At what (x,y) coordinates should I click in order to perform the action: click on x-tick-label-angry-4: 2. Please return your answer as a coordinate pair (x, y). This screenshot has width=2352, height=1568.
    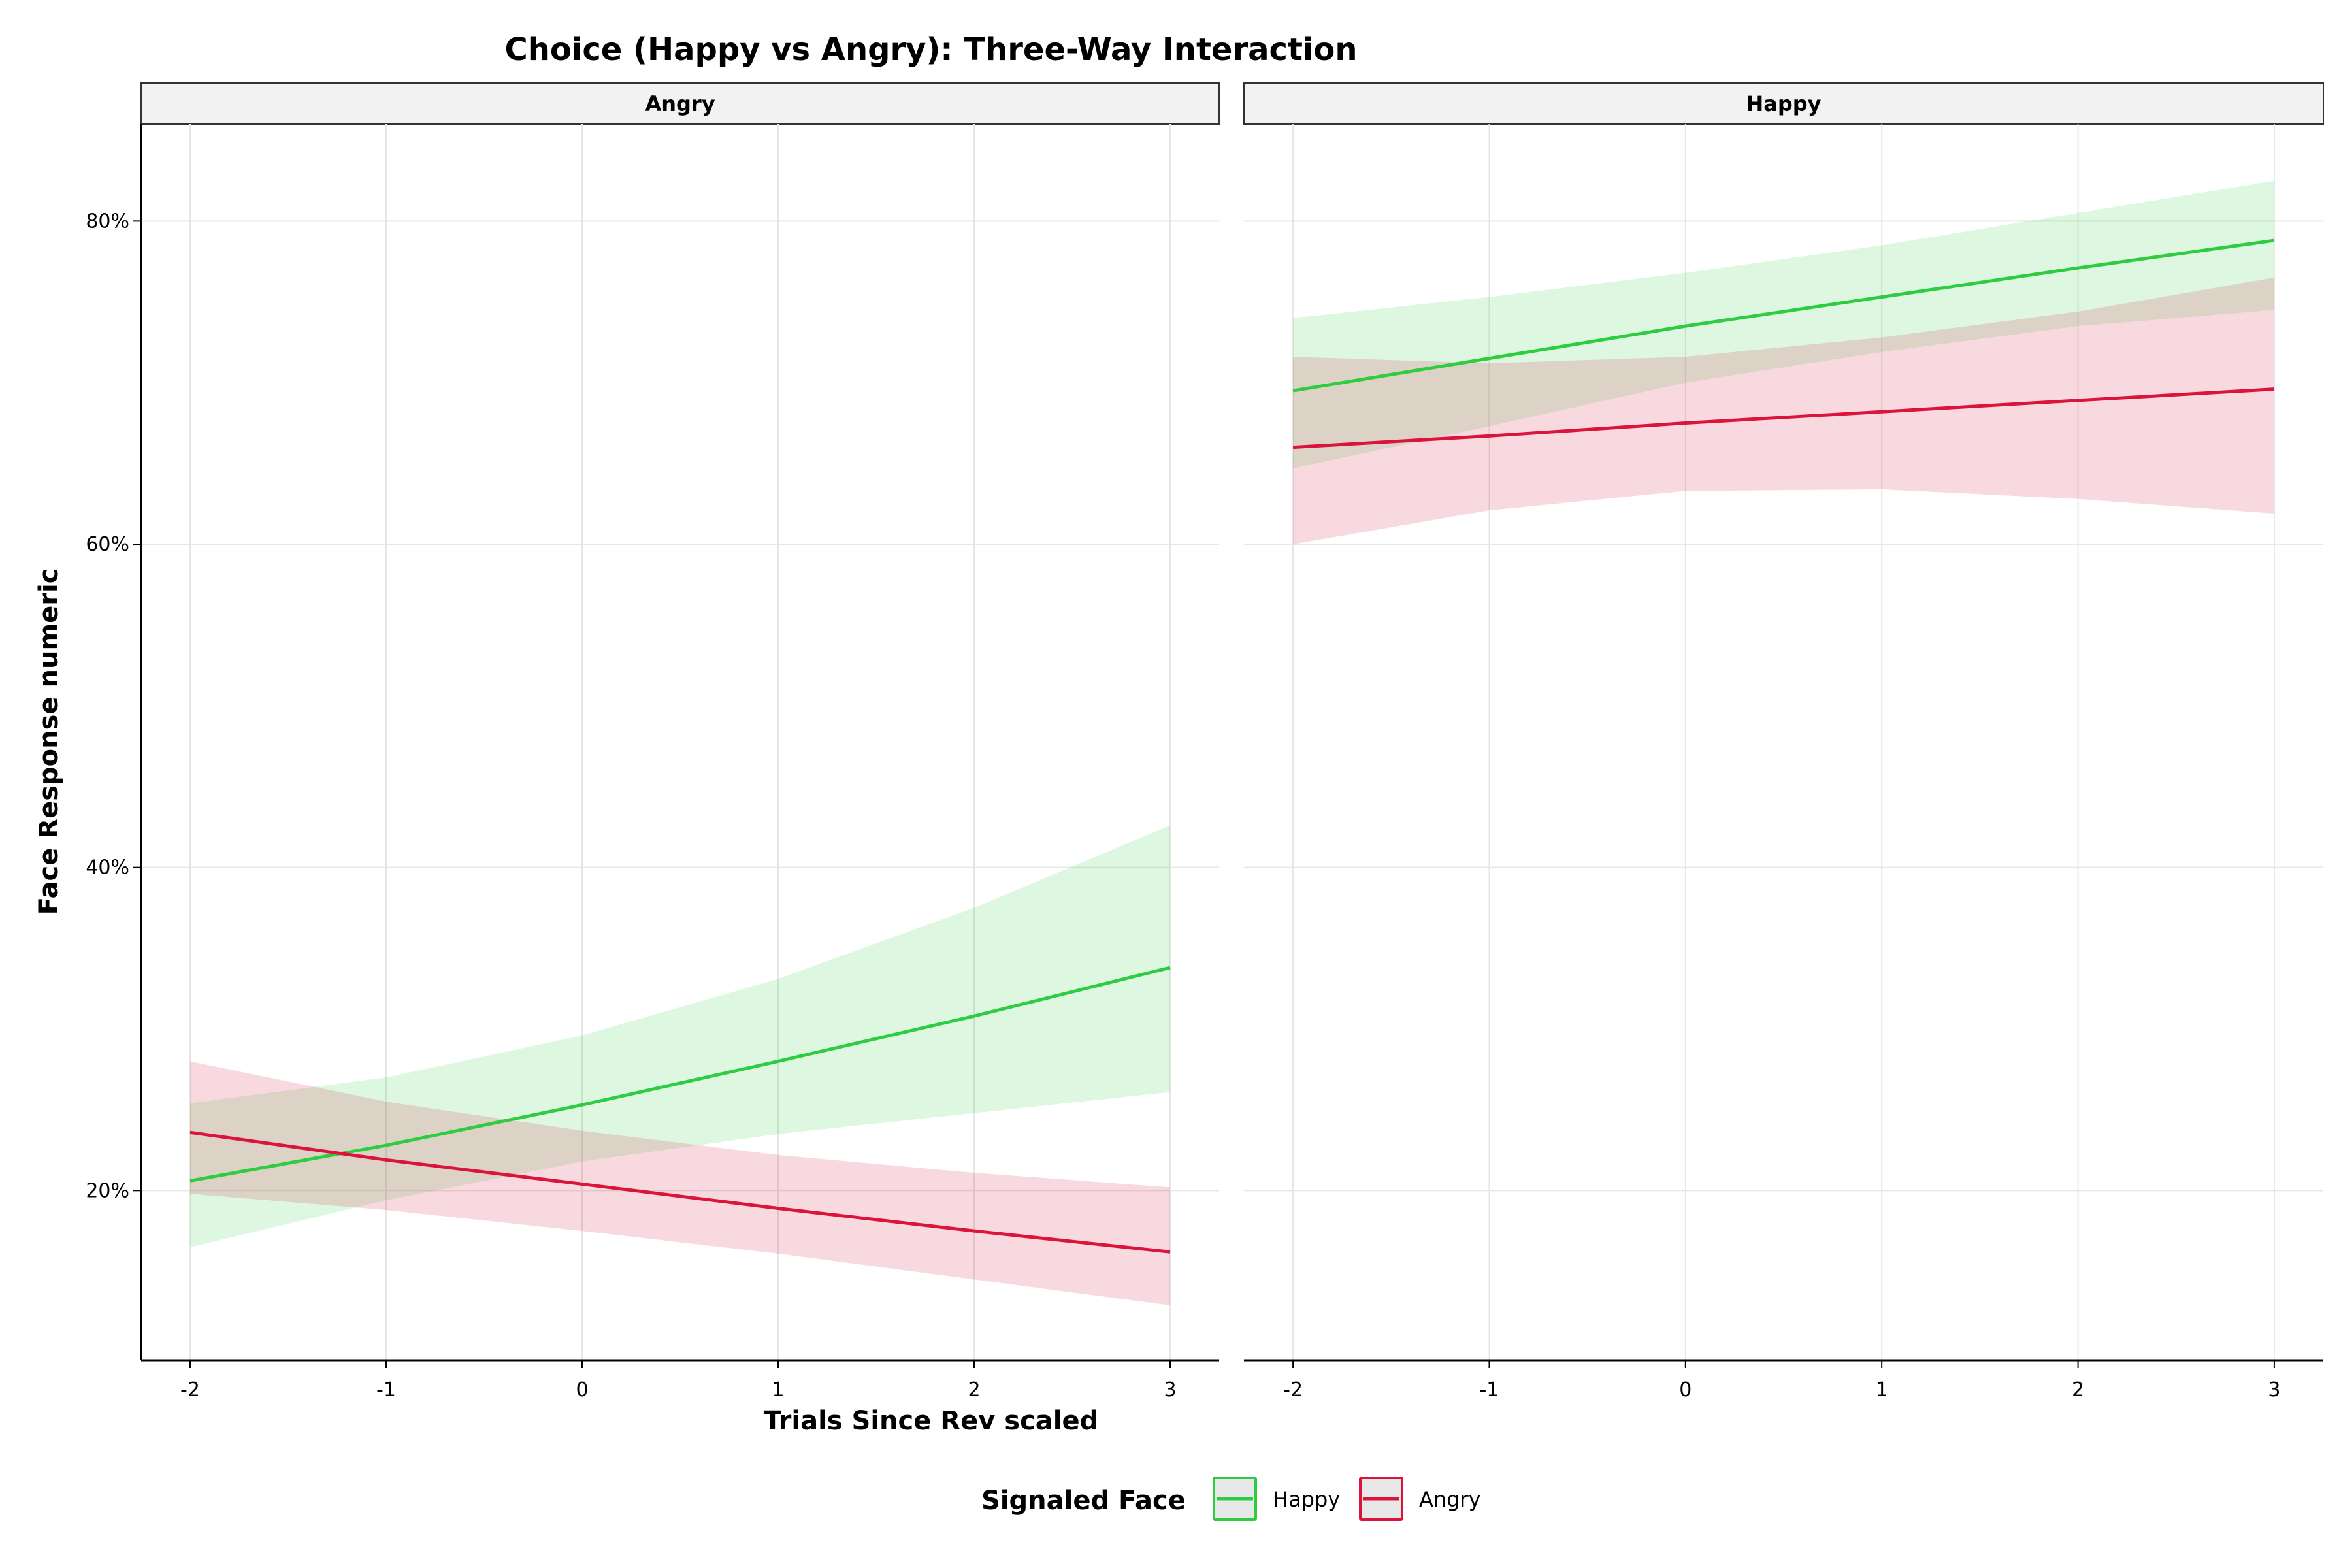
    Looking at the image, I should click on (974, 1390).